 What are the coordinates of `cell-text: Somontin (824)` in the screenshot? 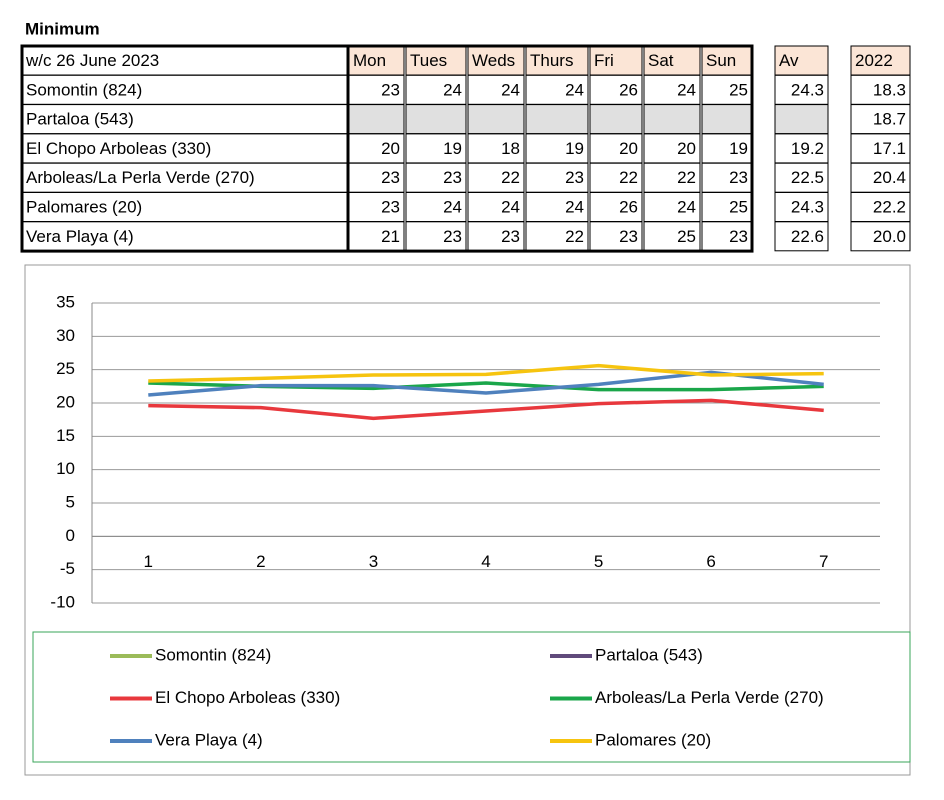 It's located at (84, 89).